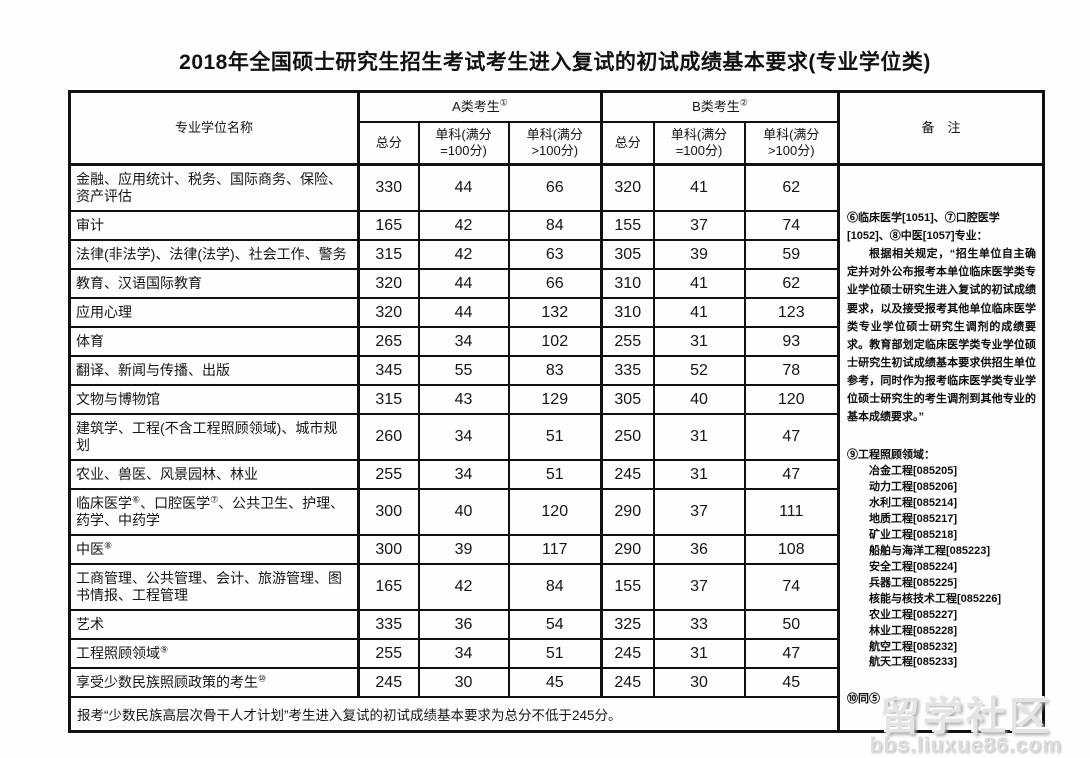 The width and height of the screenshot is (1090, 758). What do you see at coordinates (699, 624) in the screenshot?
I see `score-cell: 33` at bounding box center [699, 624].